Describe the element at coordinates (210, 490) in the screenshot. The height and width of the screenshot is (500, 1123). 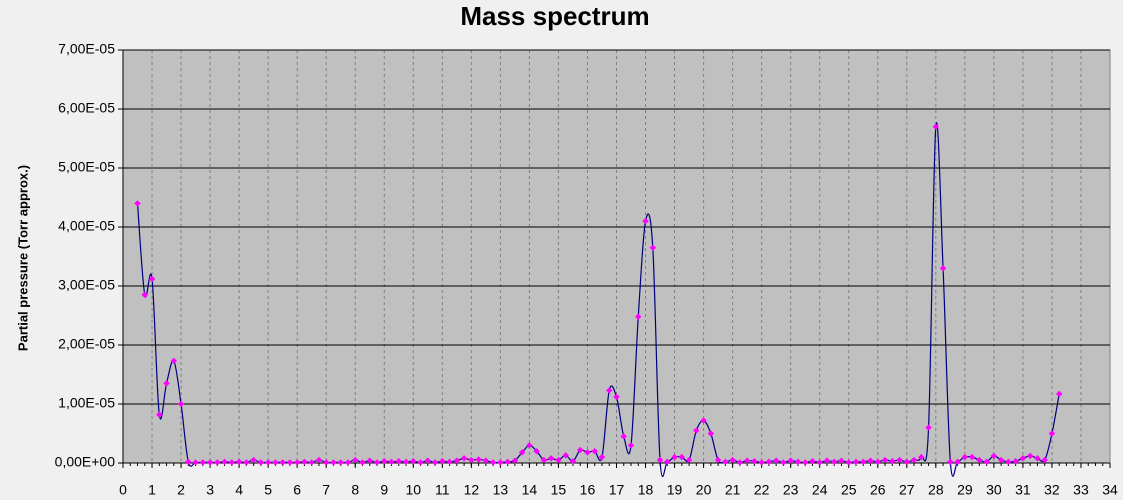
I see `x-tick-label: 3` at that location.